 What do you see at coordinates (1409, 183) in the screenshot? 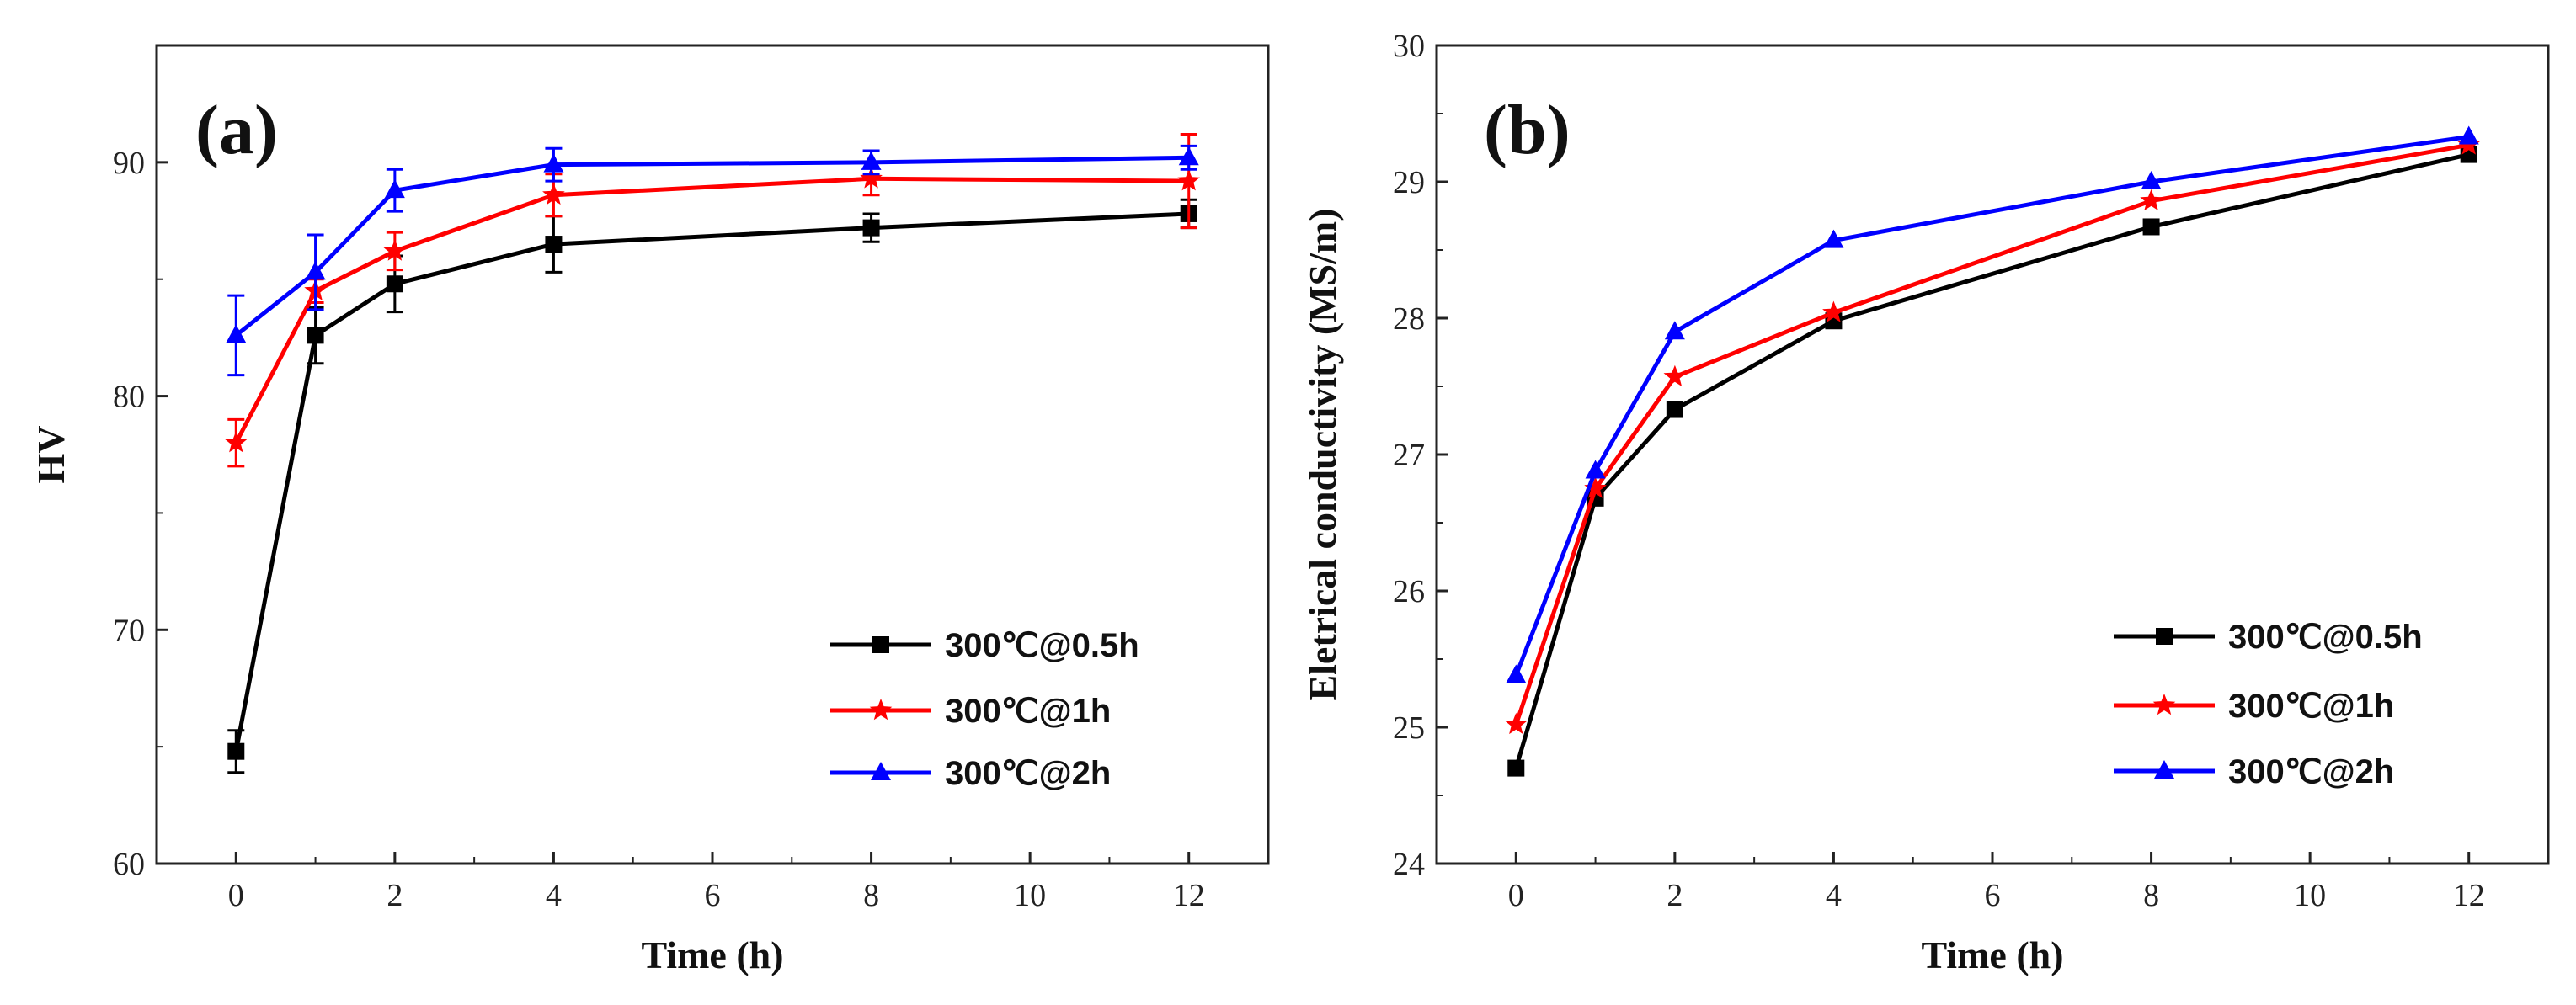
I see `y-tick-label: 29` at bounding box center [1409, 183].